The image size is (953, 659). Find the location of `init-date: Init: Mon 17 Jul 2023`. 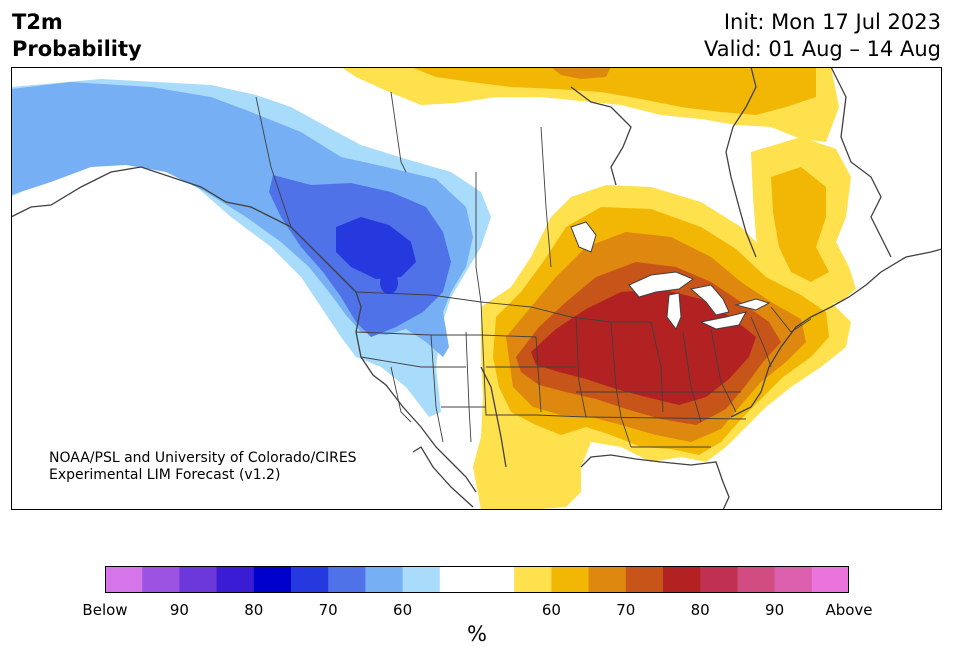

init-date: Init: Mon 17 Jul 2023 is located at coordinates (832, 22).